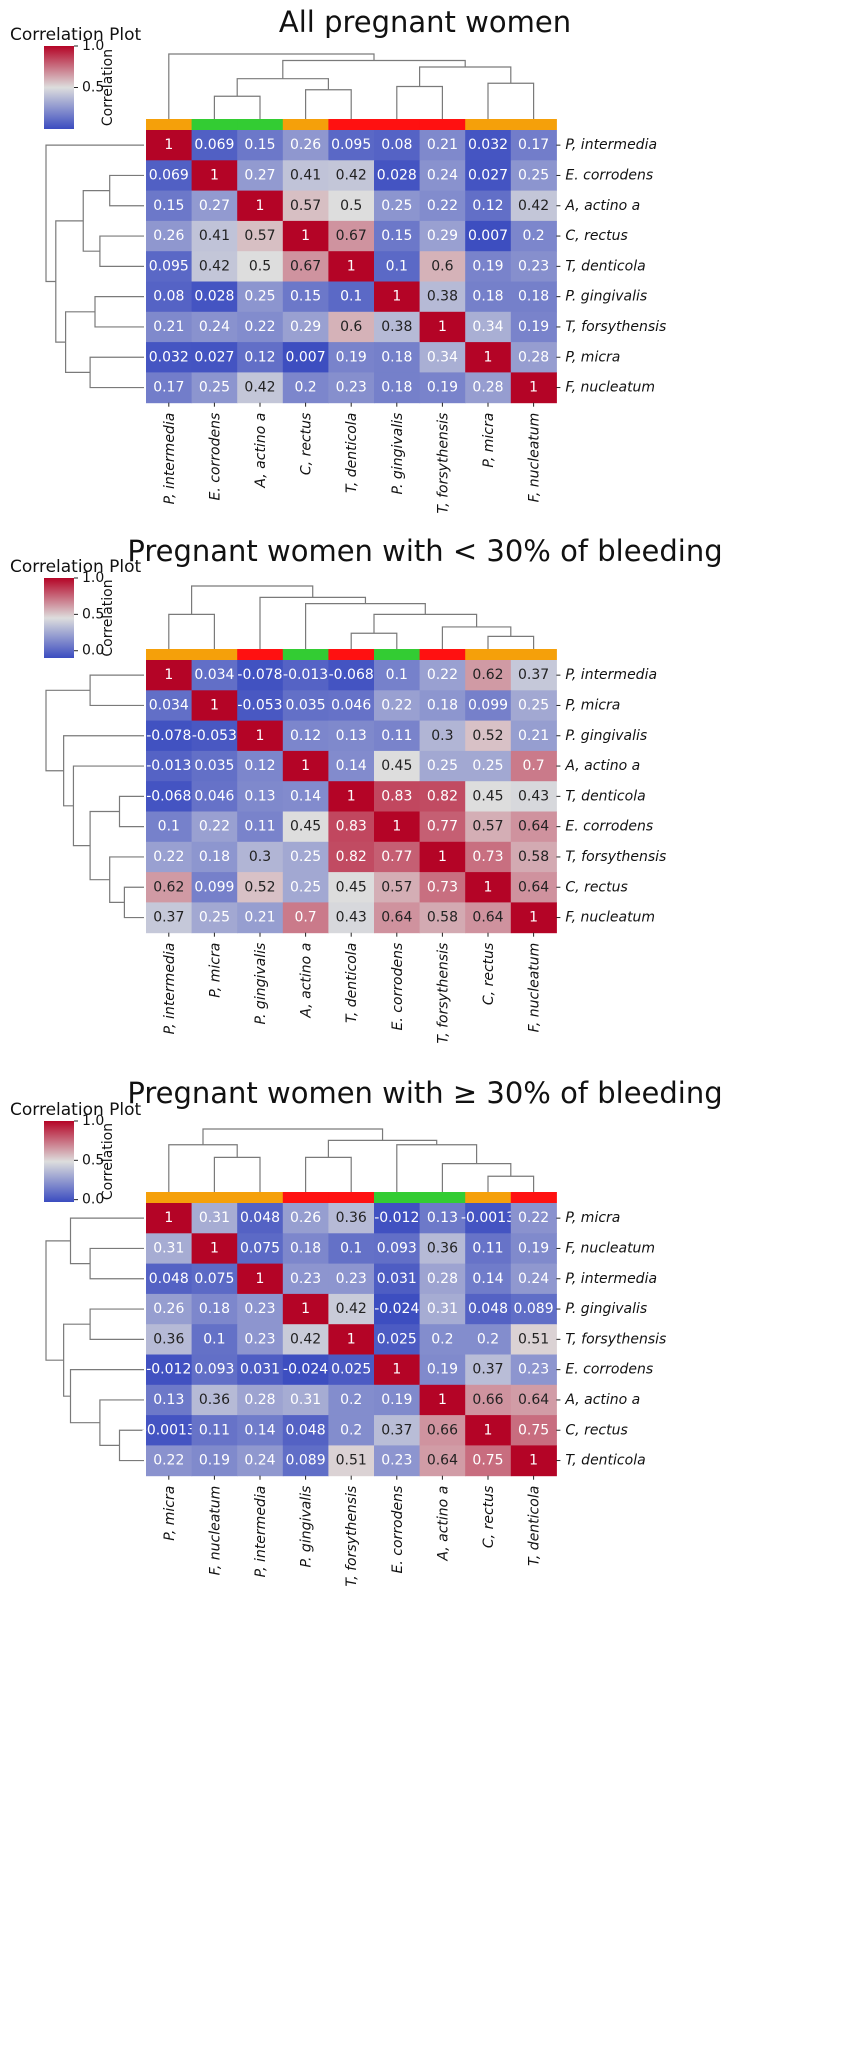 This screenshot has width=851, height=2066. What do you see at coordinates (605, 1461) in the screenshot?
I see `row-label: T, denticola` at bounding box center [605, 1461].